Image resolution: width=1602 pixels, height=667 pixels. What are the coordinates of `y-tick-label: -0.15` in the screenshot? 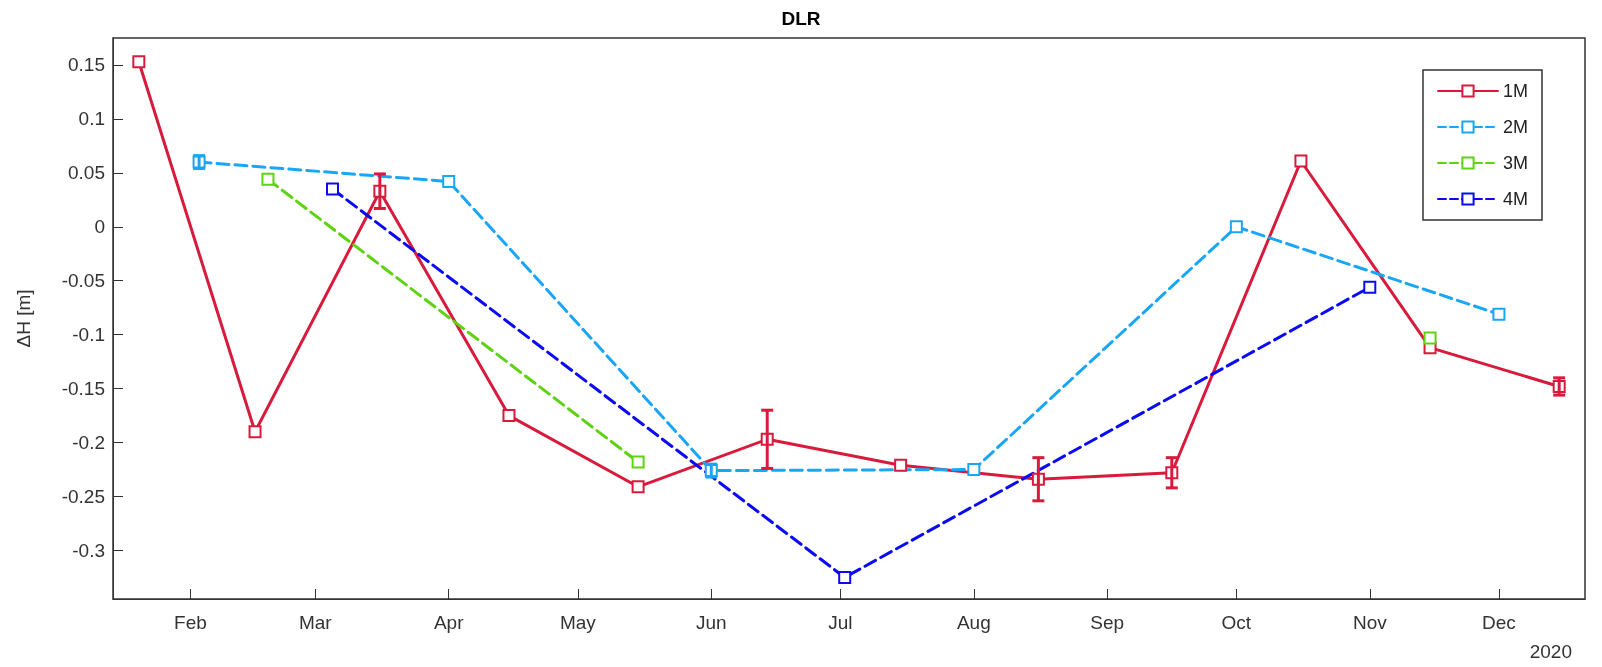 It's located at (83, 389).